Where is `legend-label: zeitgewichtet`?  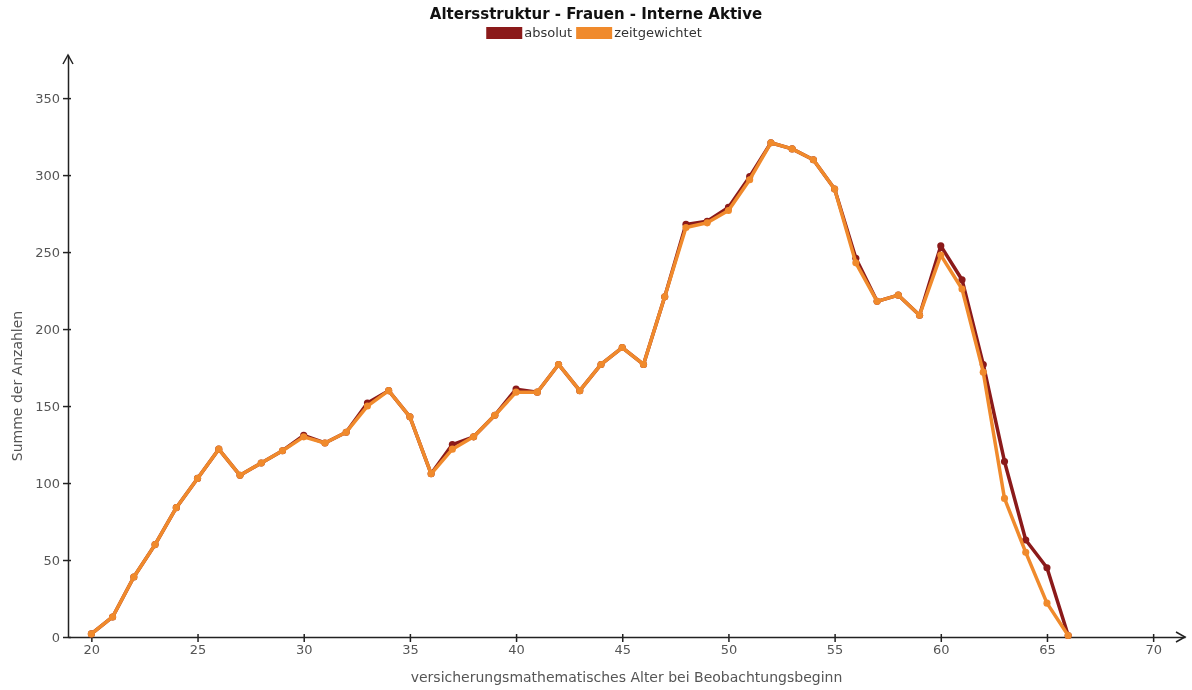
legend-label: zeitgewichtet is located at coordinates (658, 32).